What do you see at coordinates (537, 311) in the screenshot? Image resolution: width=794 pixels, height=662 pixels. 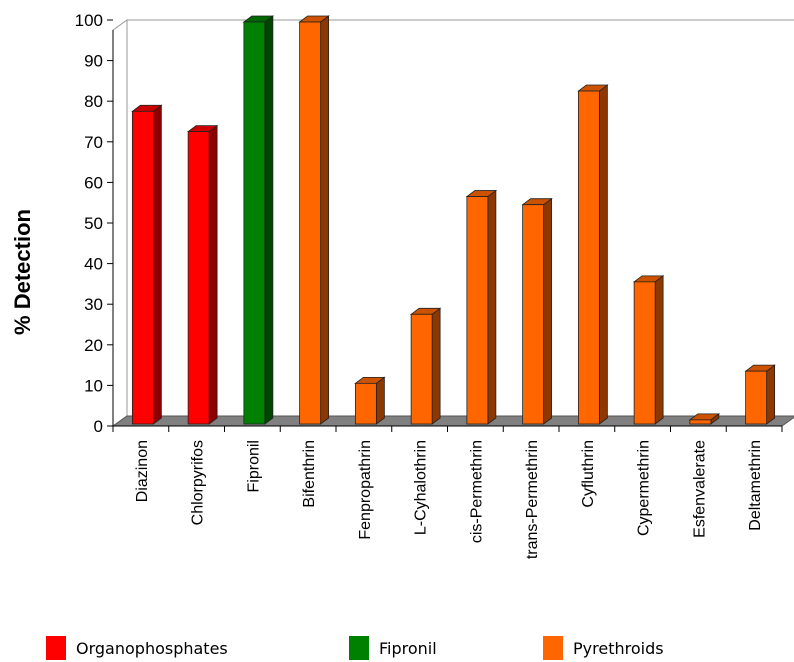 I see `bar-trans-permethrin` at bounding box center [537, 311].